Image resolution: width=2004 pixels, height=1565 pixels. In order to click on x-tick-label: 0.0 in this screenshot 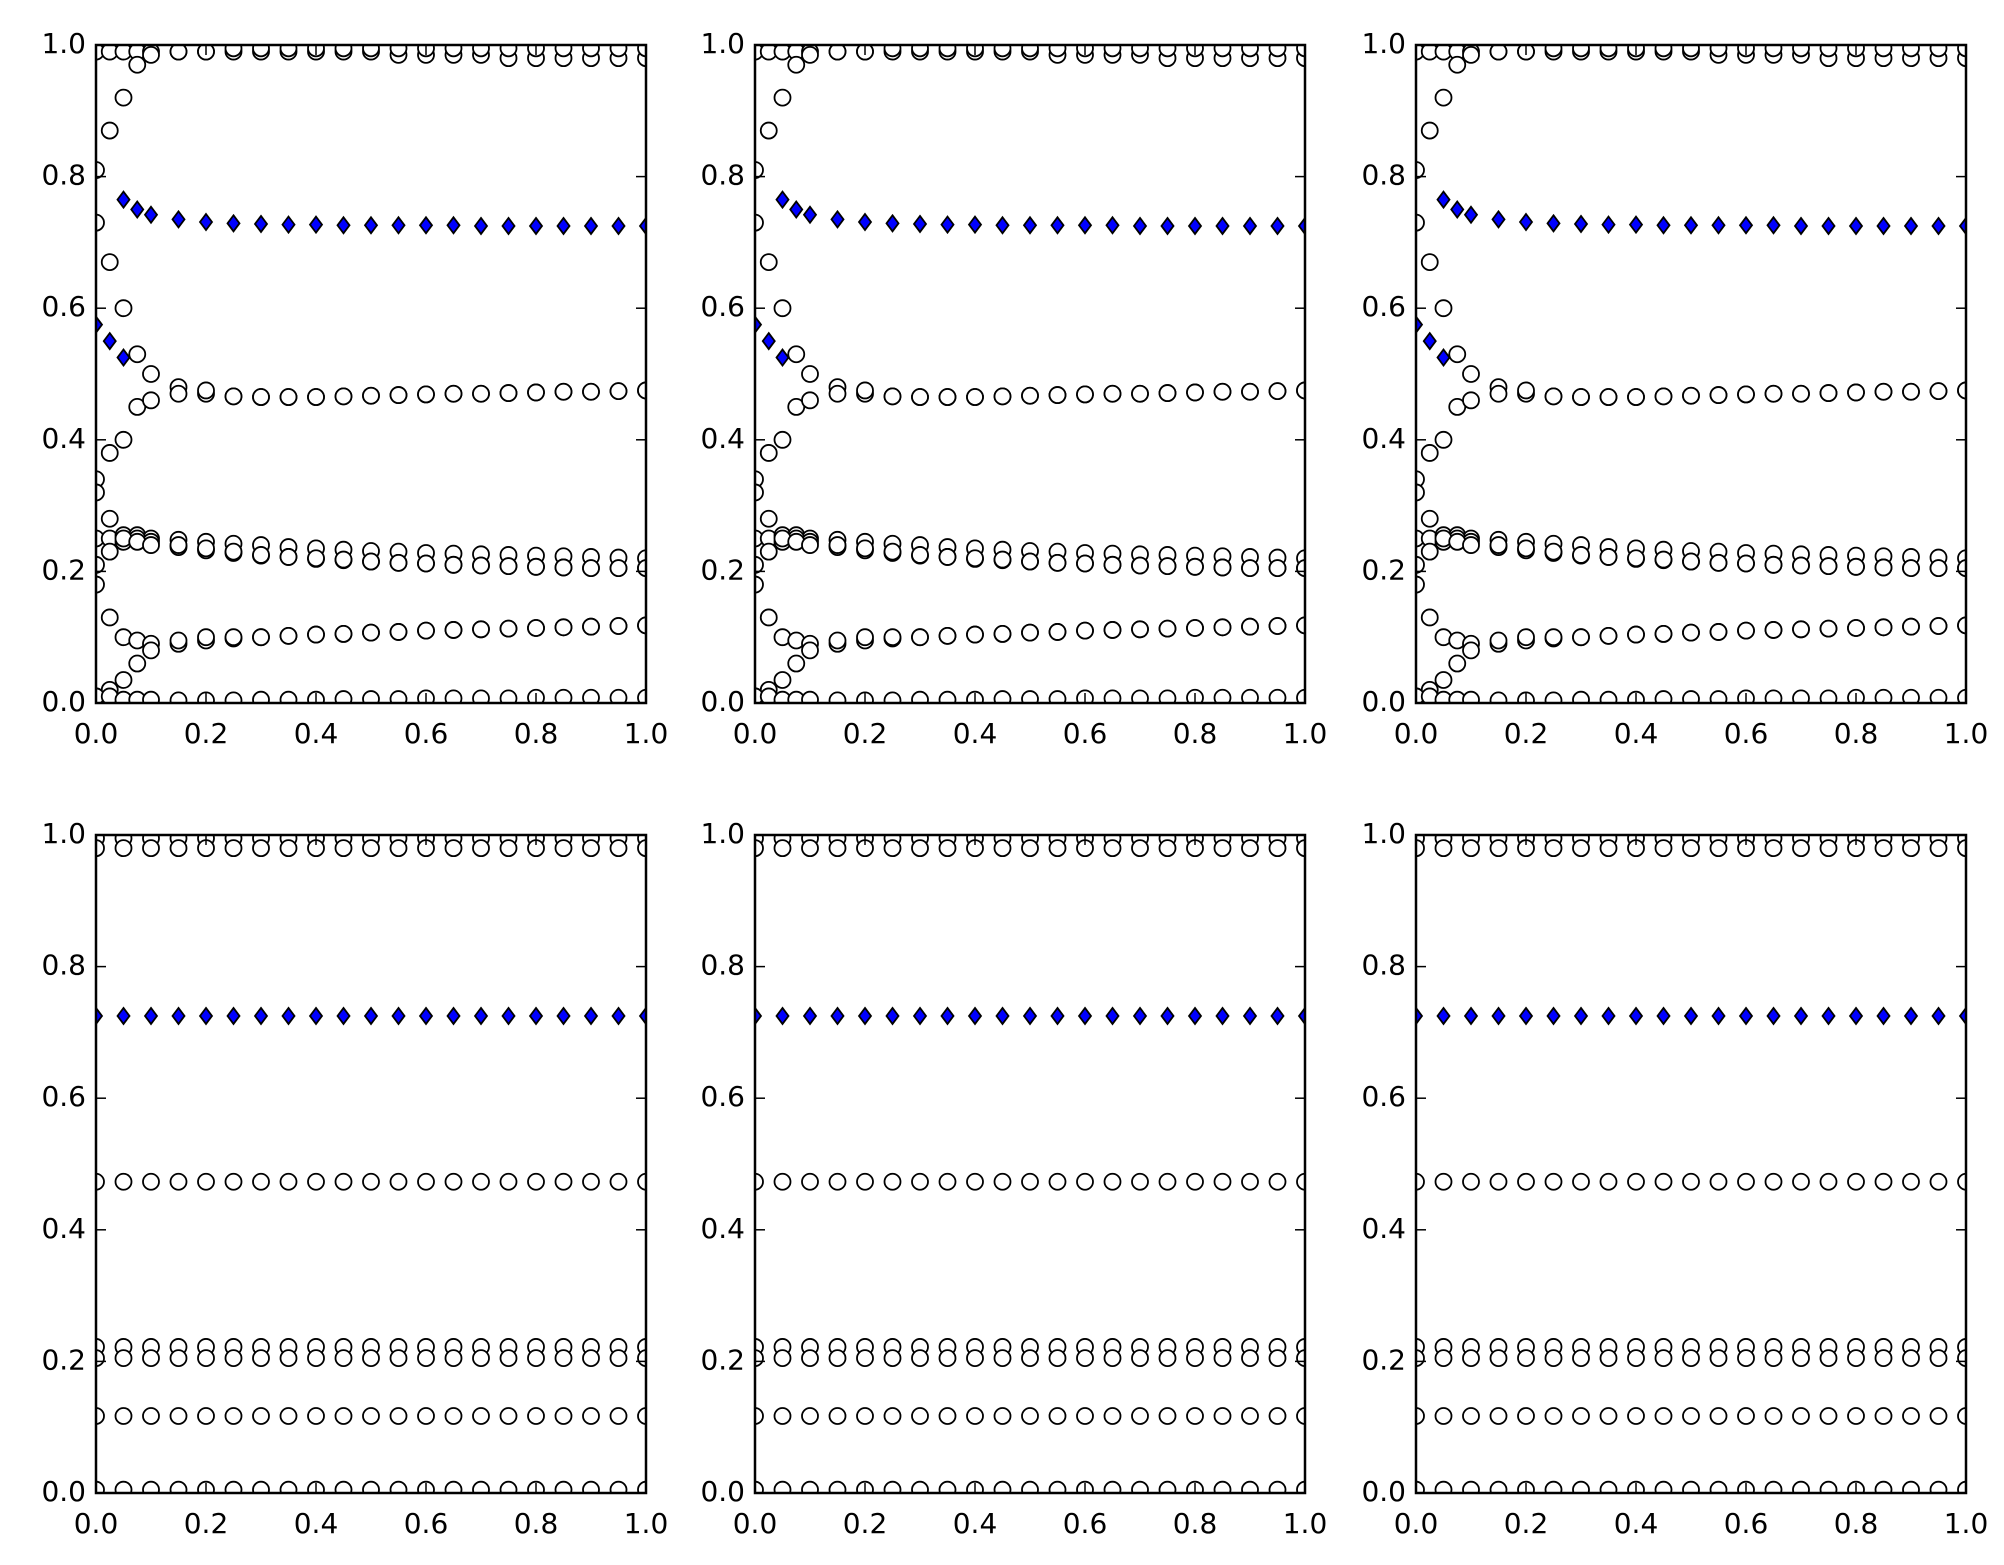, I will do `click(755, 1523)`.